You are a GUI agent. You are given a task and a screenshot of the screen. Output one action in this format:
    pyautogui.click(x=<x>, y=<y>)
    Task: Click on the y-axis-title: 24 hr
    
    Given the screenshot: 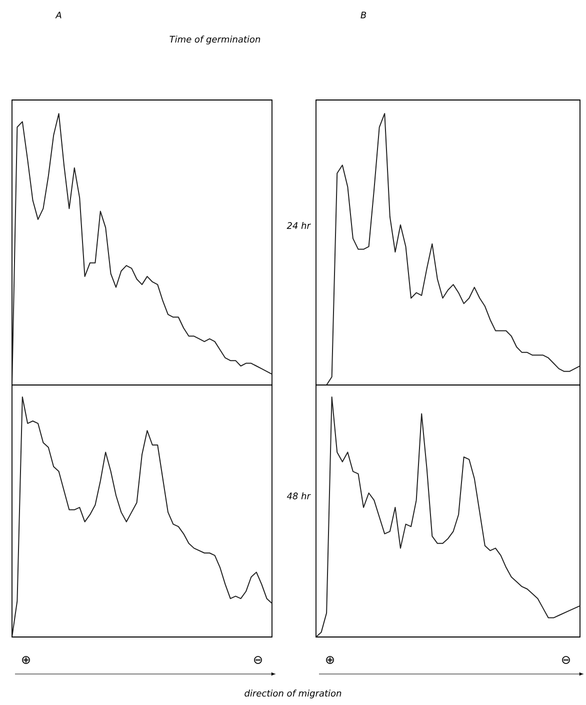 What is the action you would take?
    pyautogui.click(x=298, y=225)
    